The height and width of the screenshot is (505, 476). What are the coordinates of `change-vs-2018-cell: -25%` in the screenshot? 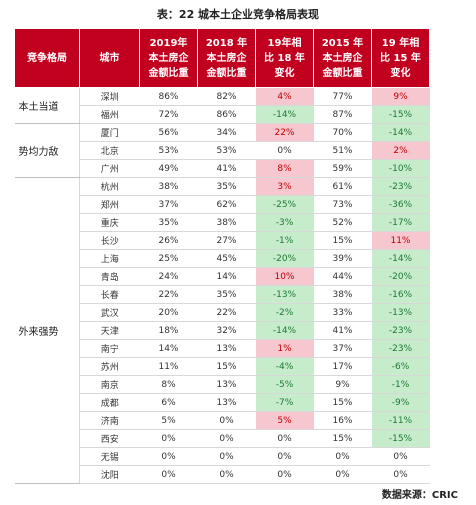 It's located at (284, 204).